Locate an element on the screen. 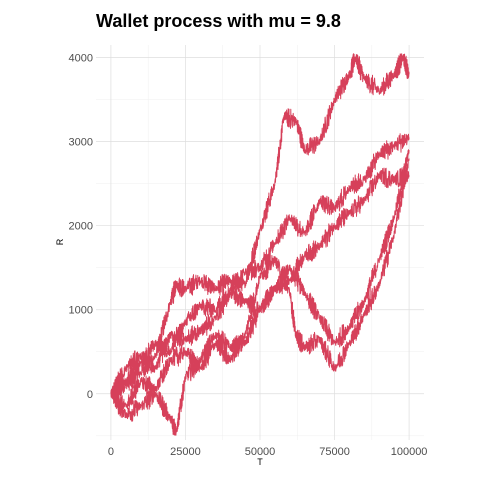 This screenshot has width=480, height=480. x-tick-label: 25000 is located at coordinates (185, 452).